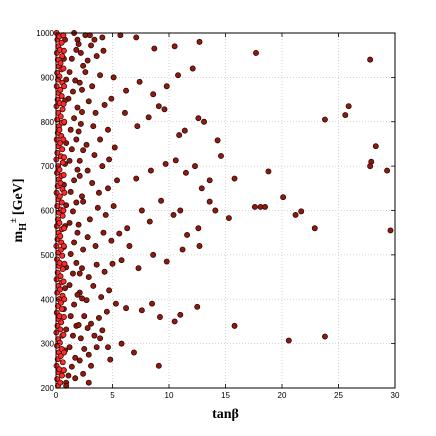  I want to click on x-tick-label: 25, so click(338, 395).